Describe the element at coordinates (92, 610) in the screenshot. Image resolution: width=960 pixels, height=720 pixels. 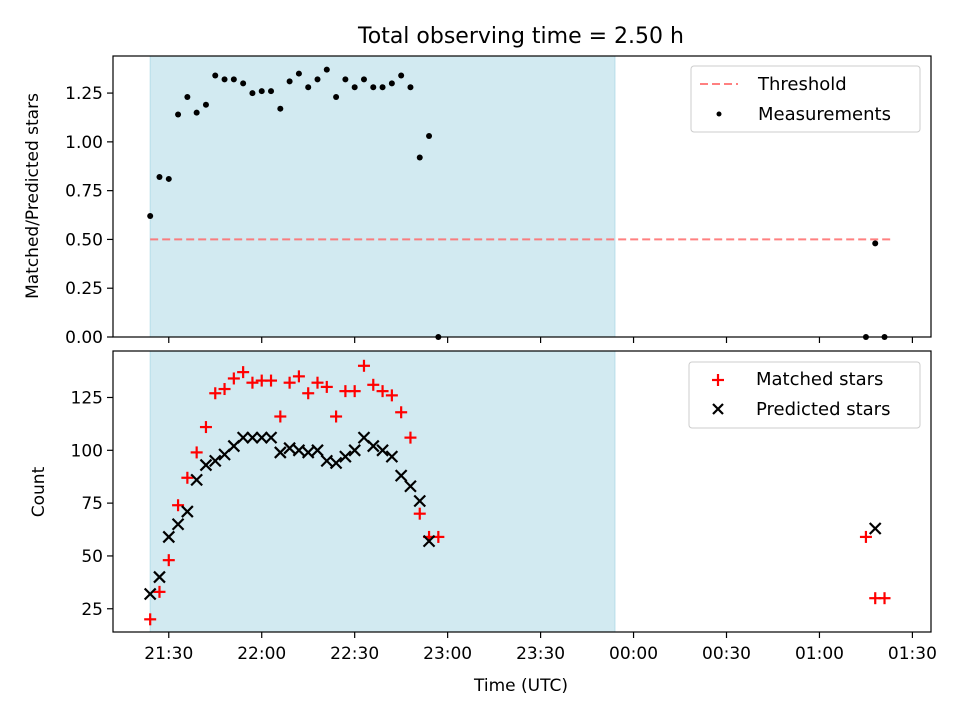
I see `bottom-y-tick-label: 25` at that location.